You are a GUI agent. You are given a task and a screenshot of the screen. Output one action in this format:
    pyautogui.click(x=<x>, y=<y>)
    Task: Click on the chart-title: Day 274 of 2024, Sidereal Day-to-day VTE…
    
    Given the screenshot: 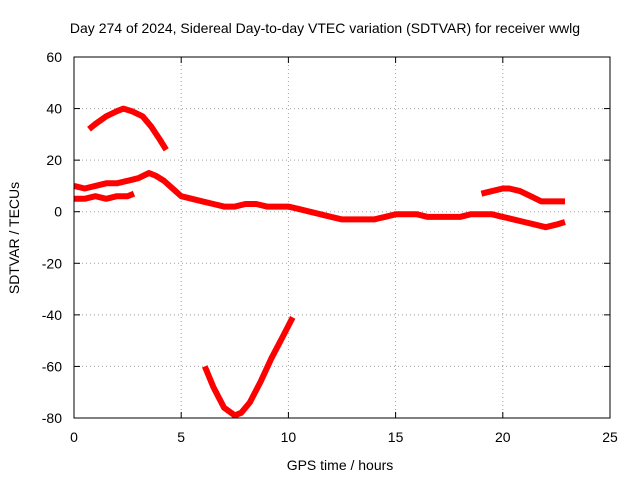 What is the action you would take?
    pyautogui.click(x=325, y=28)
    